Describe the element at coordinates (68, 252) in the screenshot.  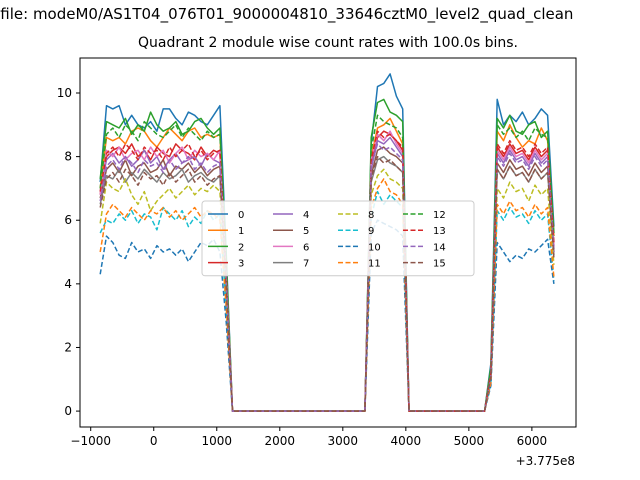
I see `y-axis: 0 2 4 6 8 10` at that location.